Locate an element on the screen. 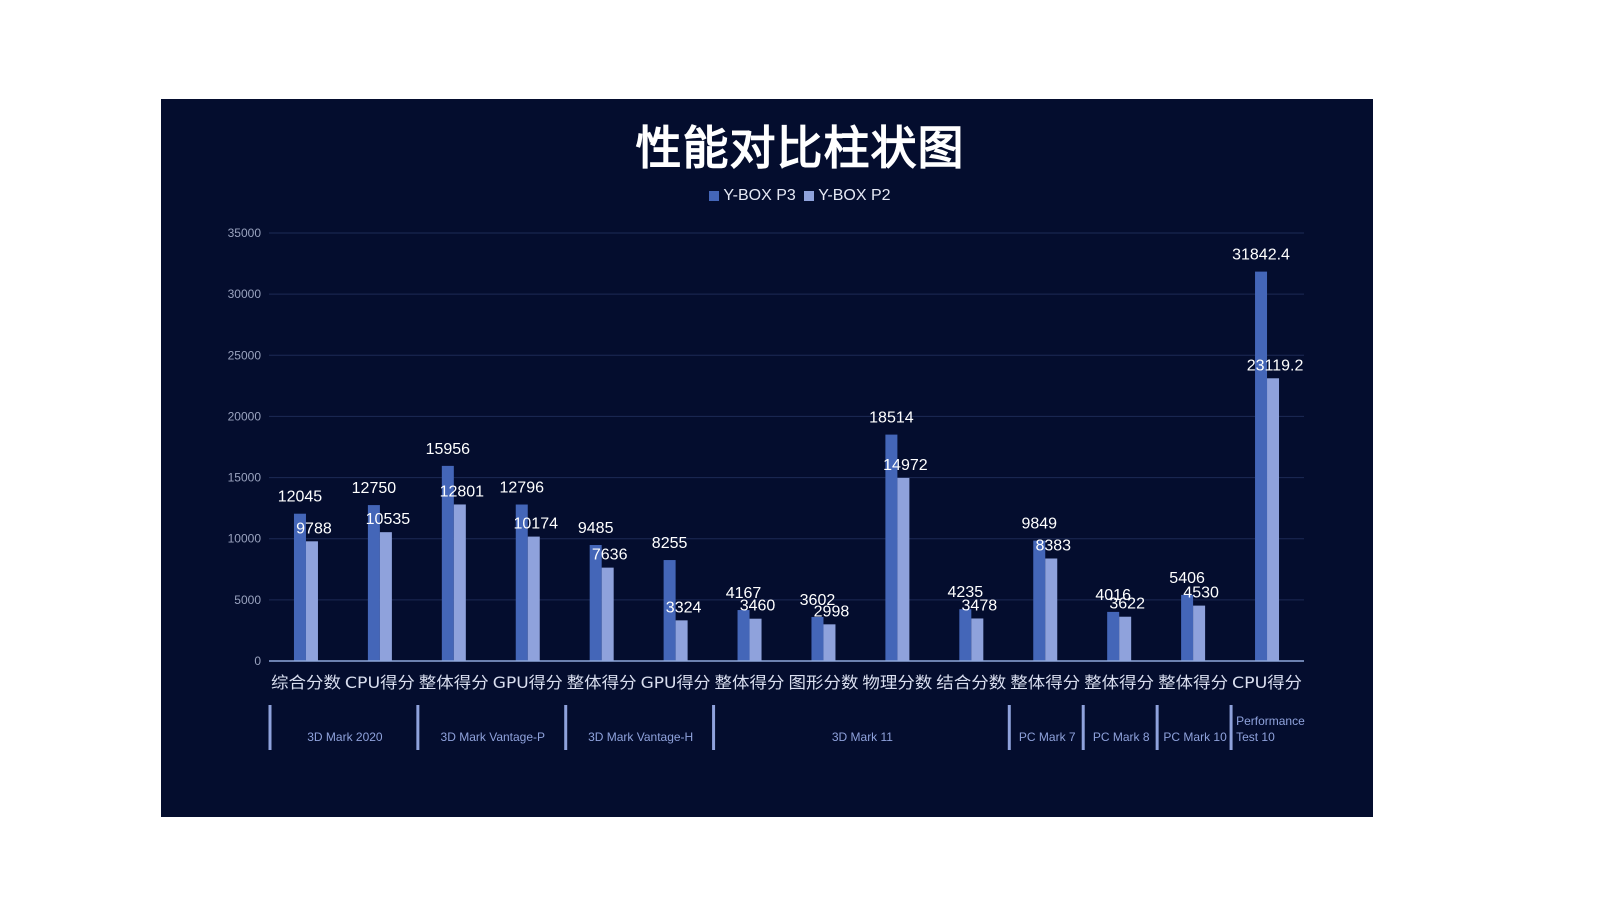  x-tick-label: 物理分数 is located at coordinates (897, 682).